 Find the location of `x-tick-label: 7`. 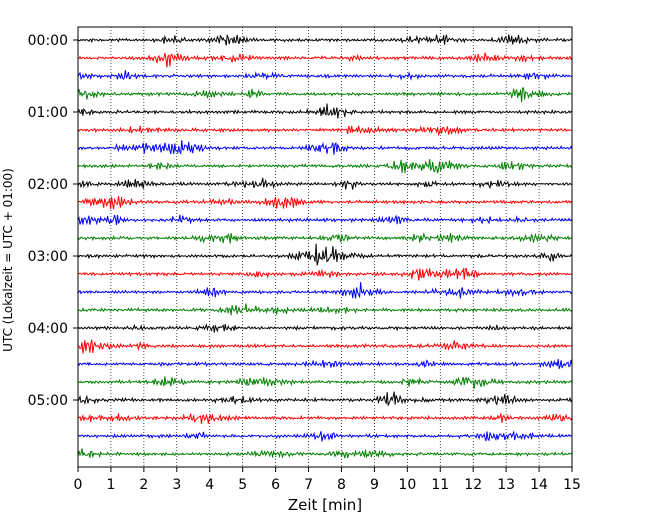

x-tick-label: 7 is located at coordinates (308, 485).